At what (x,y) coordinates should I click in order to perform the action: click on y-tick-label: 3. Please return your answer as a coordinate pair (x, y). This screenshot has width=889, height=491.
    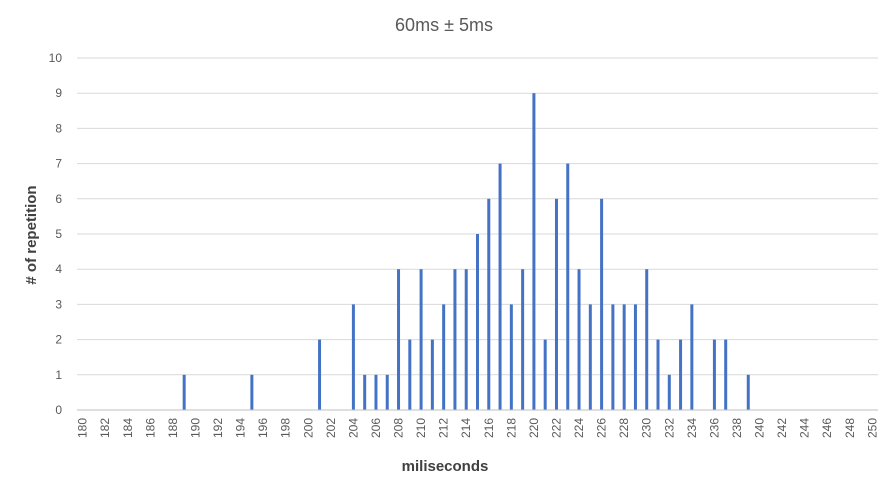
    Looking at the image, I should click on (58, 304).